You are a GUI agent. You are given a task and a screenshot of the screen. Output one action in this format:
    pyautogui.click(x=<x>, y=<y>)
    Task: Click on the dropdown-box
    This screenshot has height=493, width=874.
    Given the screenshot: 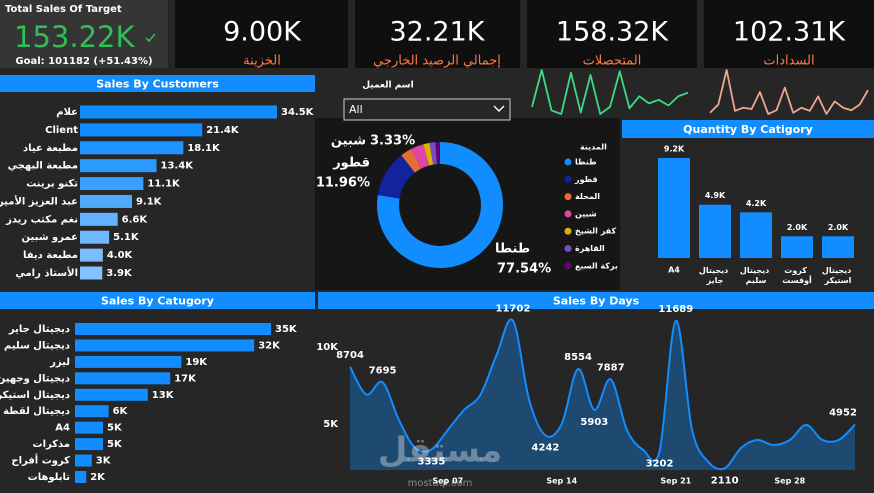 What is the action you would take?
    pyautogui.click(x=427, y=109)
    